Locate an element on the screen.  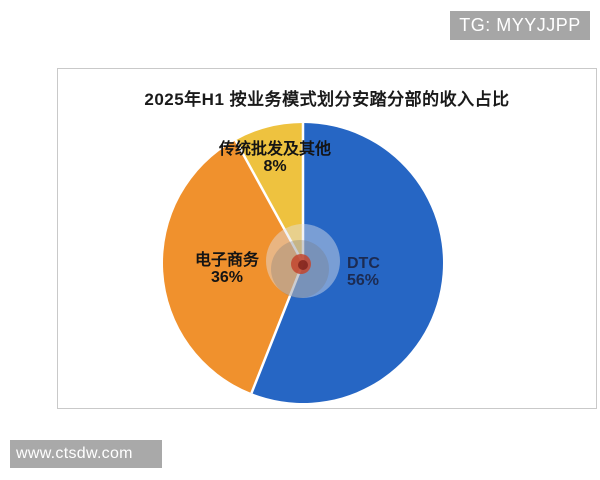
label-ecommerce: 电子商务 36% is located at coordinates (227, 269).